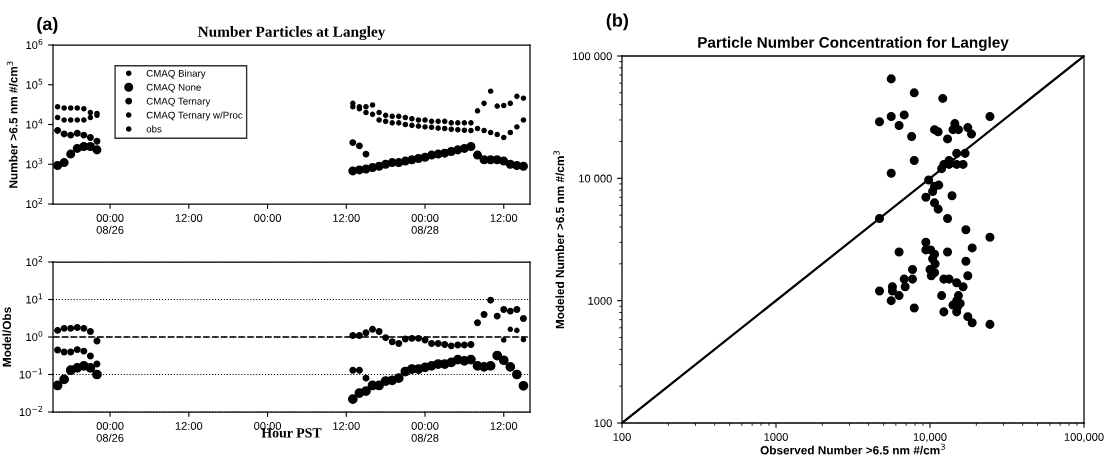  I want to click on y-axis-title: Model/Obs, so click(7, 337).